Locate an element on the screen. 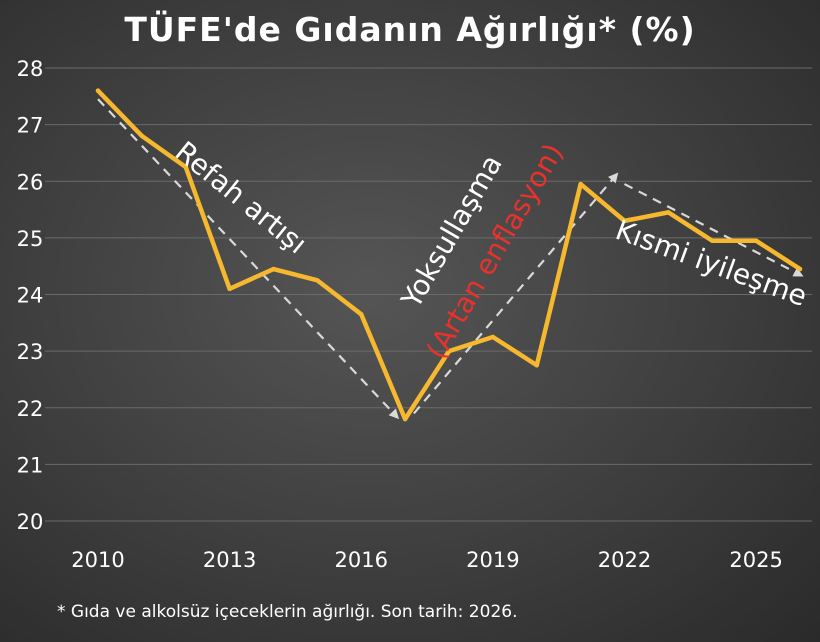  y-tick-label: 22 is located at coordinates (30, 409).